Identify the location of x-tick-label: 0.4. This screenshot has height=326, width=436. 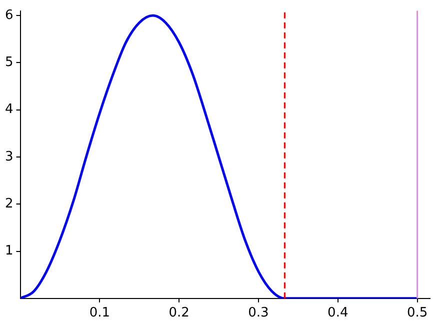
(338, 313).